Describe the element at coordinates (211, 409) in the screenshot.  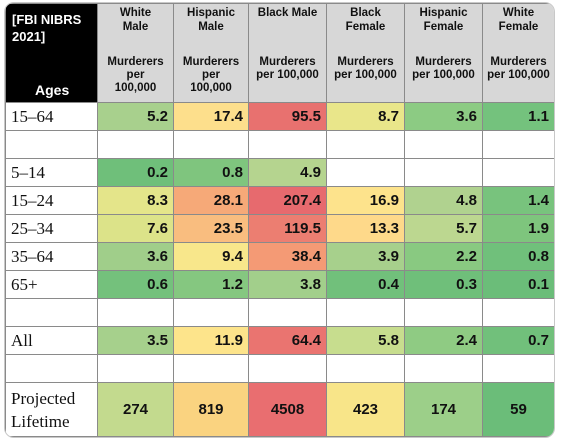
I see `rate-value-cell: 819` at that location.